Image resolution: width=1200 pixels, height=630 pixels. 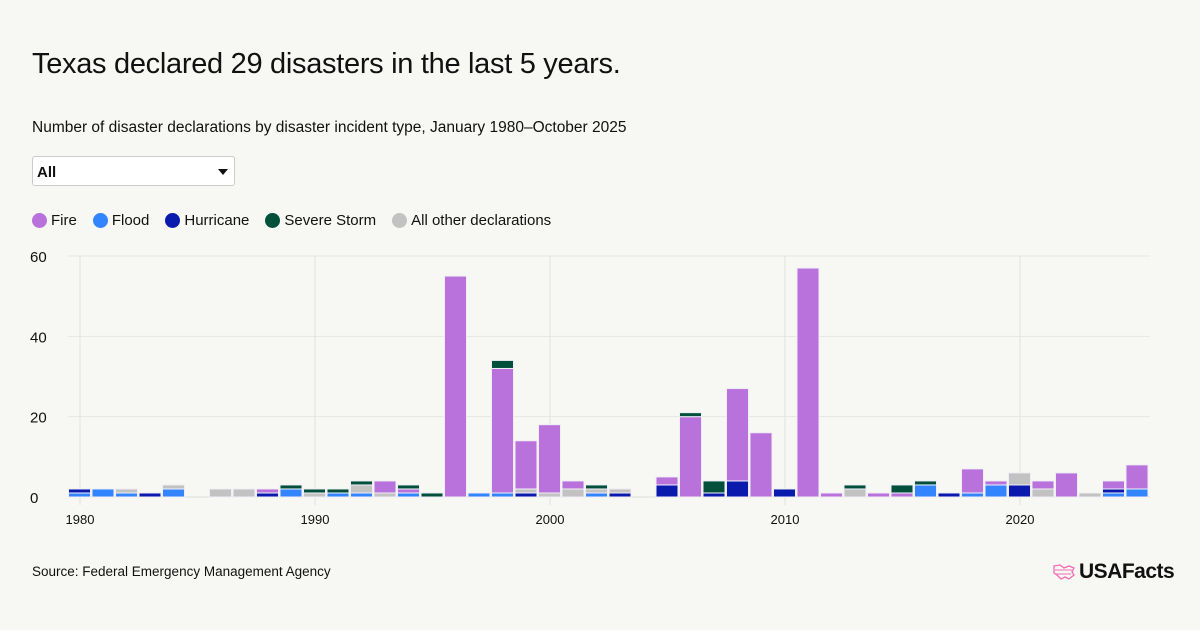 What do you see at coordinates (80, 519) in the screenshot?
I see `x-tick-label: 1980` at bounding box center [80, 519].